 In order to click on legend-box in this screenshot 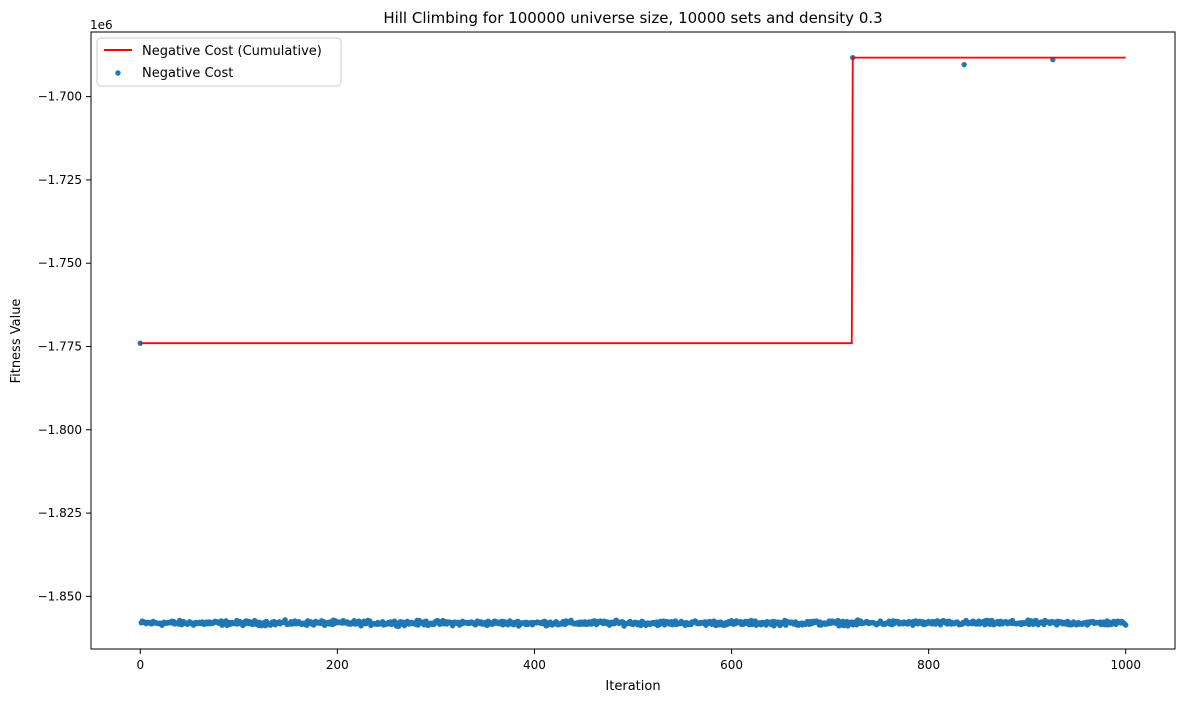, I will do `click(219, 62)`.